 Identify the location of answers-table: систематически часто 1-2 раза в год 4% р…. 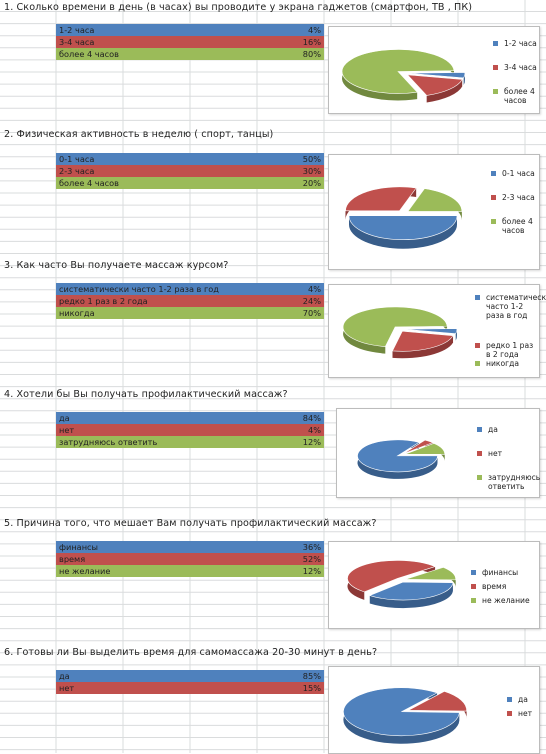
(190, 301).